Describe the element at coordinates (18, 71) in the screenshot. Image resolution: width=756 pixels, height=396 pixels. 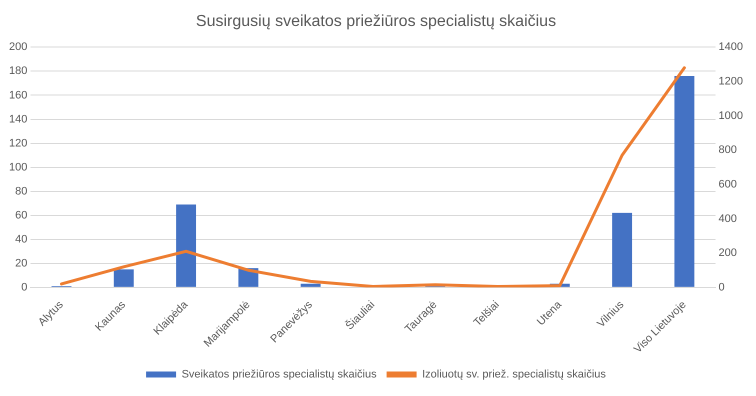
I see `y-tick-label: 180` at that location.